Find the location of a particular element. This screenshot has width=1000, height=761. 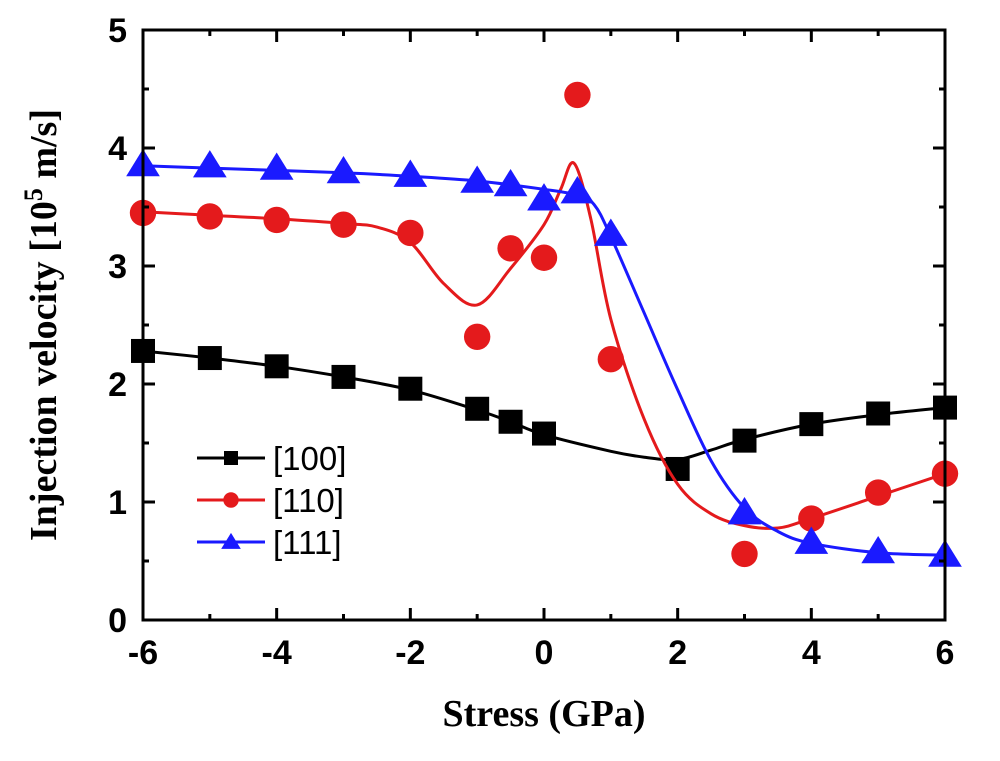

y-tick-label: 4 is located at coordinates (117, 149).